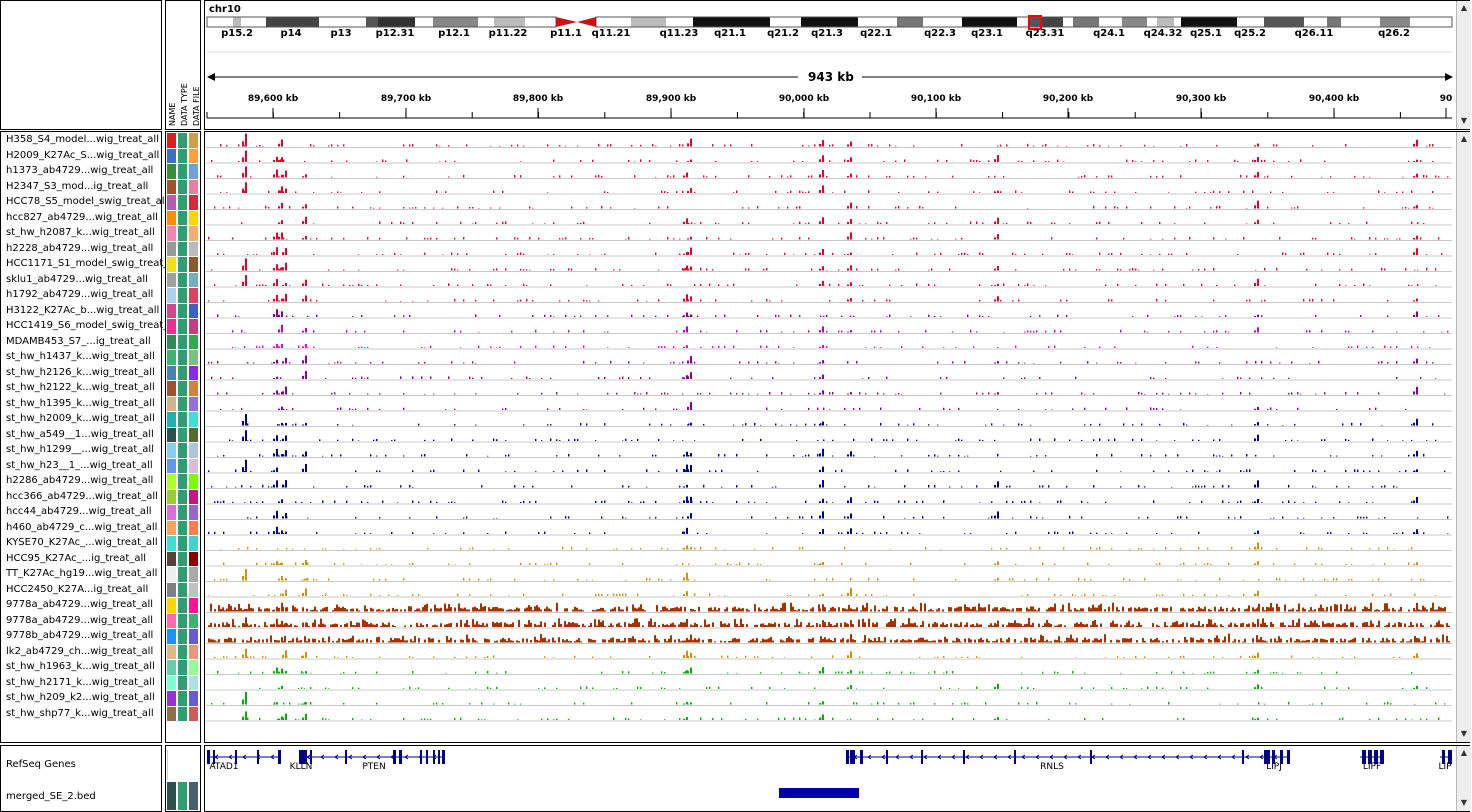 The height and width of the screenshot is (812, 1472). What do you see at coordinates (78, 341) in the screenshot?
I see `track-name: MDAMB453_S7_...ig_treat_all` at bounding box center [78, 341].